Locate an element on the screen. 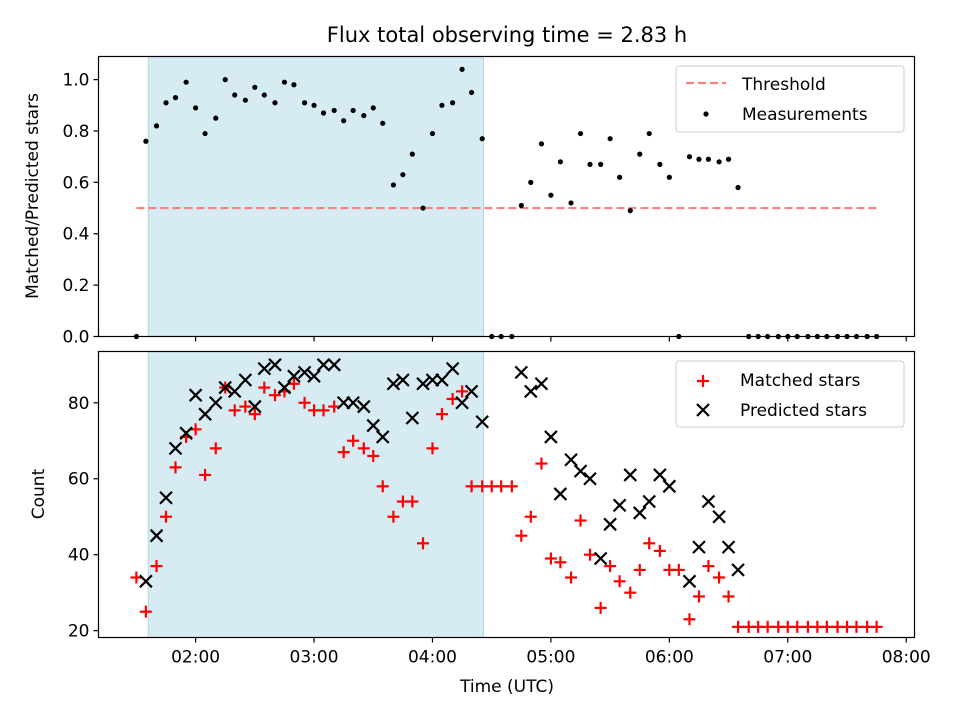 Image resolution: width=960 pixels, height=724 pixels. x-tick-label: 06:00 is located at coordinates (669, 658).